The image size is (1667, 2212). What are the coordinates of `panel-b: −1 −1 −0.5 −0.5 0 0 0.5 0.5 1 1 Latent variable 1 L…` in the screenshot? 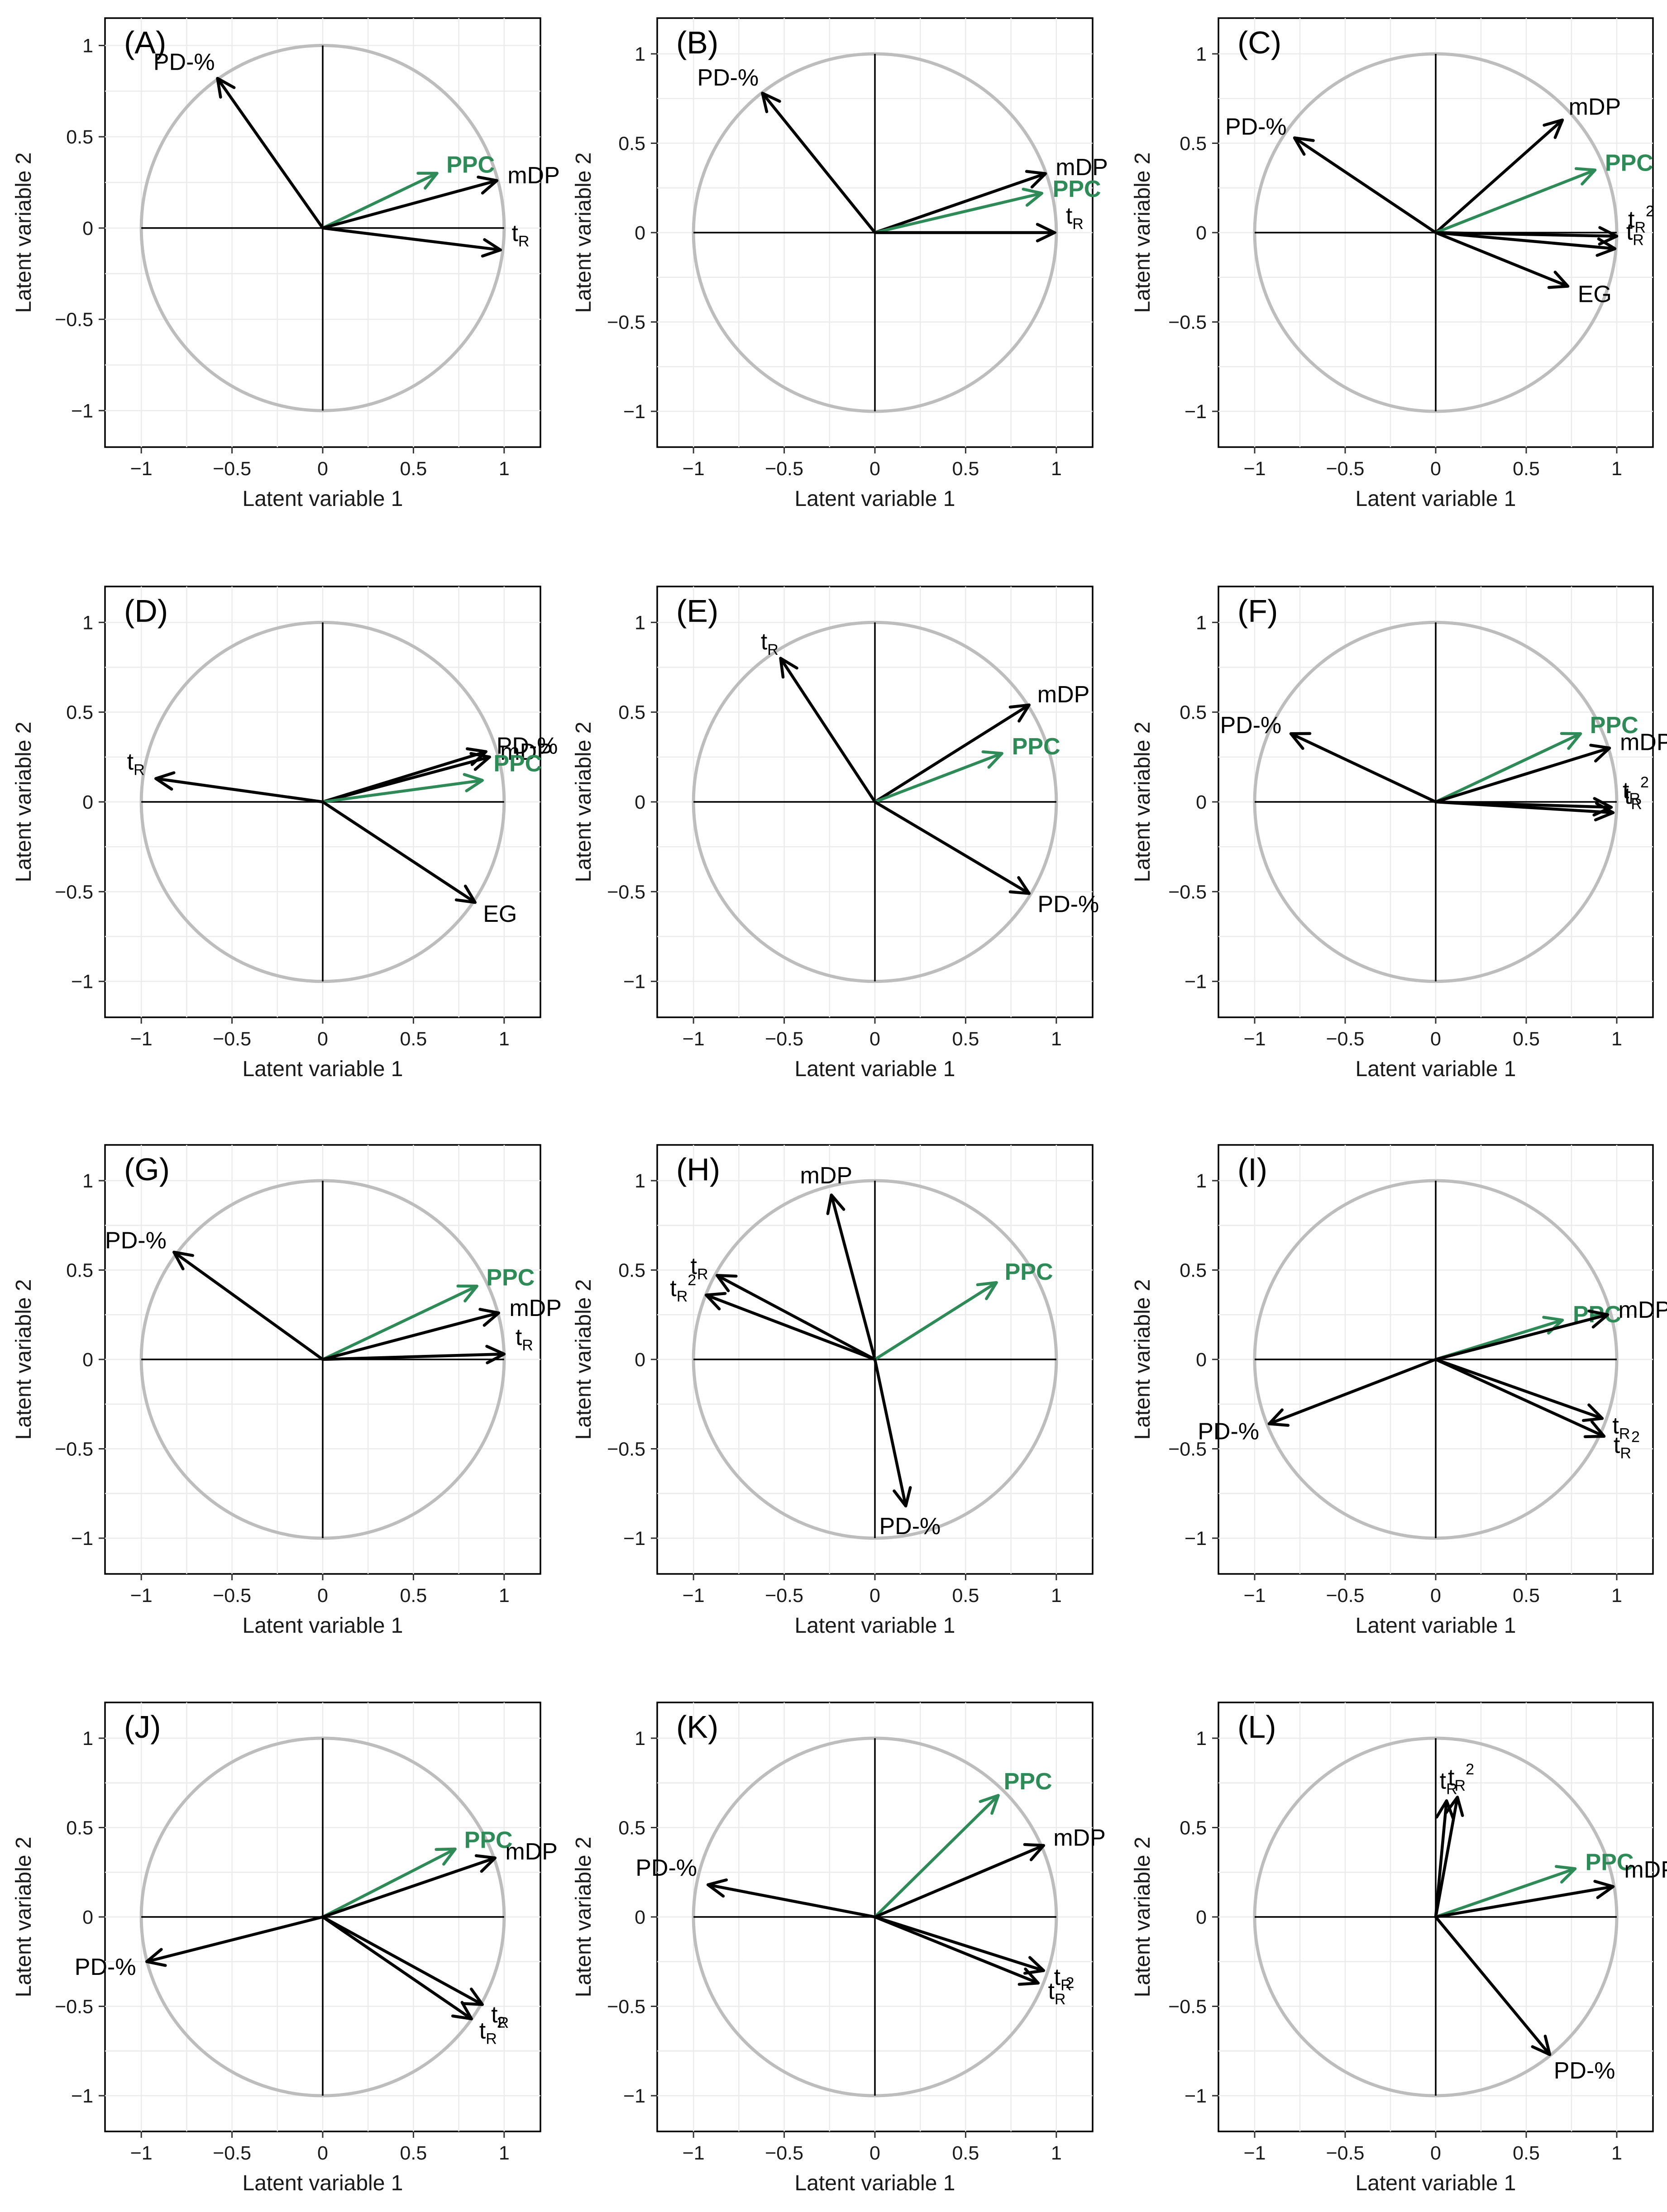 It's located at (840, 264).